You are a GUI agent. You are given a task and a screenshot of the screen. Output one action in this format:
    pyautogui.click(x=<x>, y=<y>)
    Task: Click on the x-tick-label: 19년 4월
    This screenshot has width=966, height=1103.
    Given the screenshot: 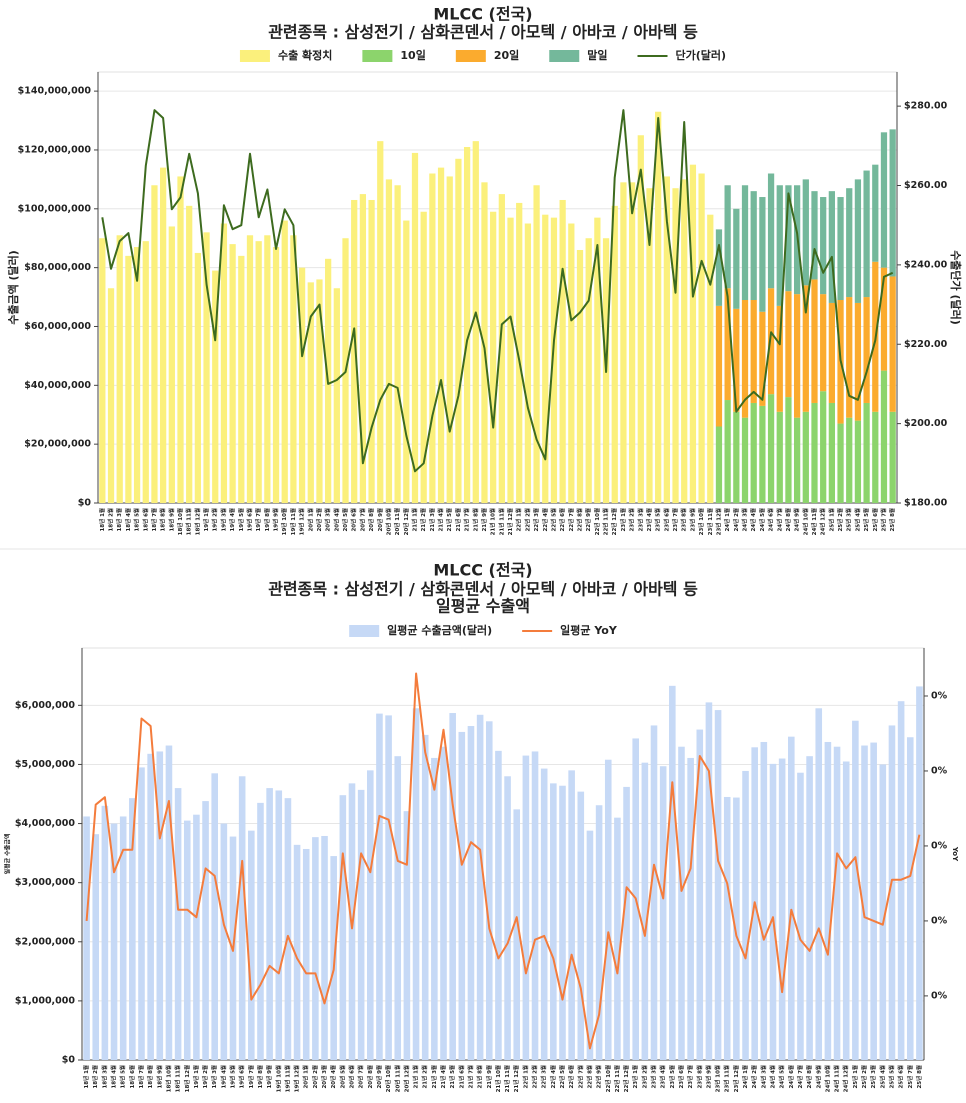 What is the action you would take?
    pyautogui.click(x=223, y=1077)
    